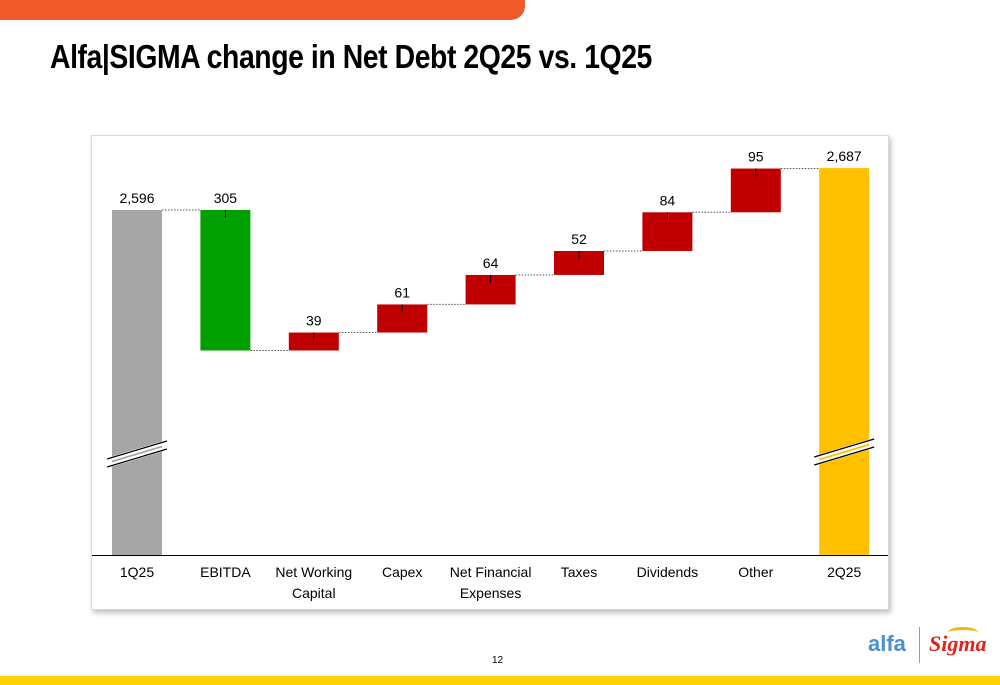 The height and width of the screenshot is (685, 1000). I want to click on x-tick-label: Net Financial Expenses, so click(491, 582).